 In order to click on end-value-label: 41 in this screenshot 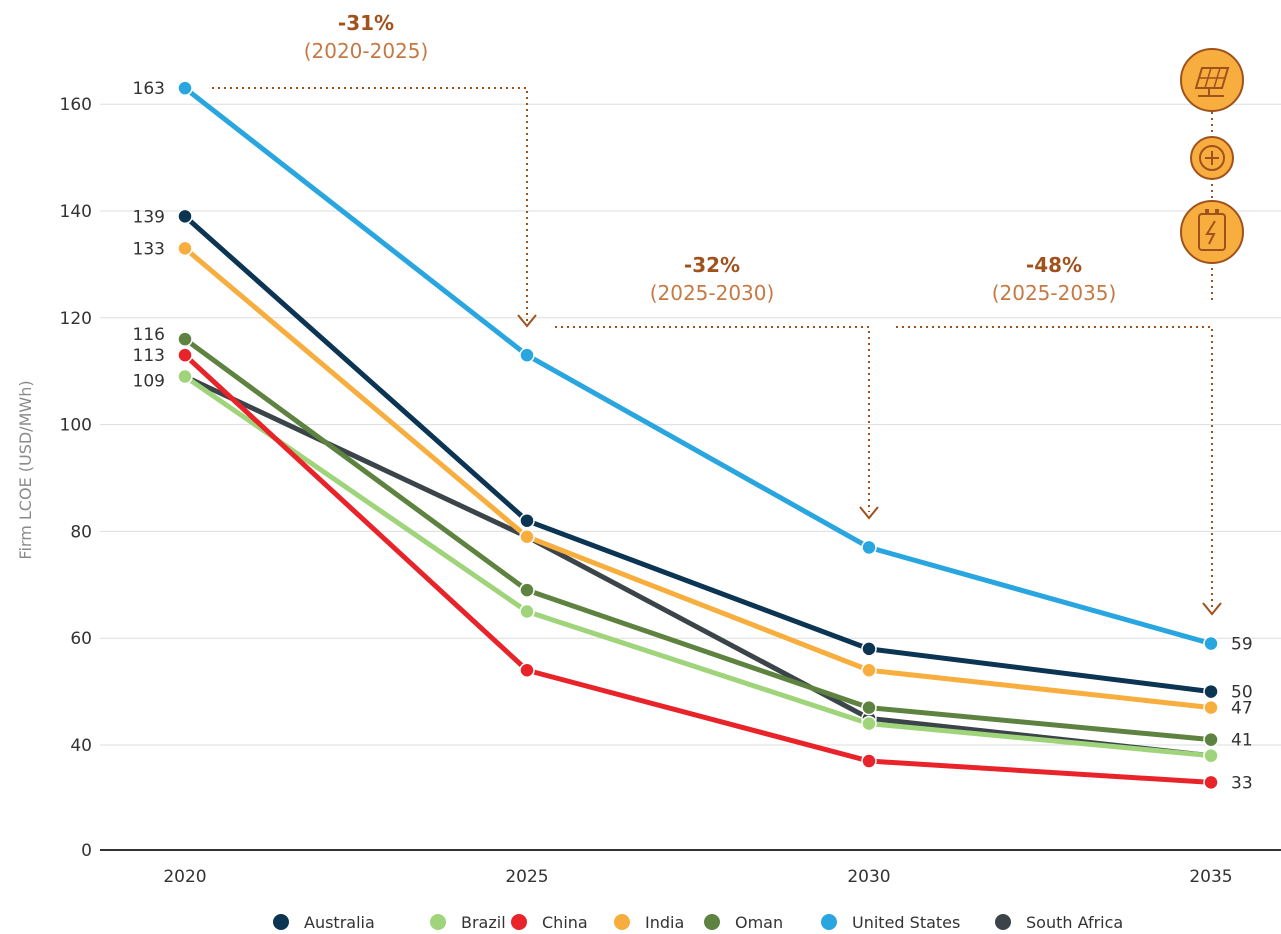, I will do `click(1242, 741)`.